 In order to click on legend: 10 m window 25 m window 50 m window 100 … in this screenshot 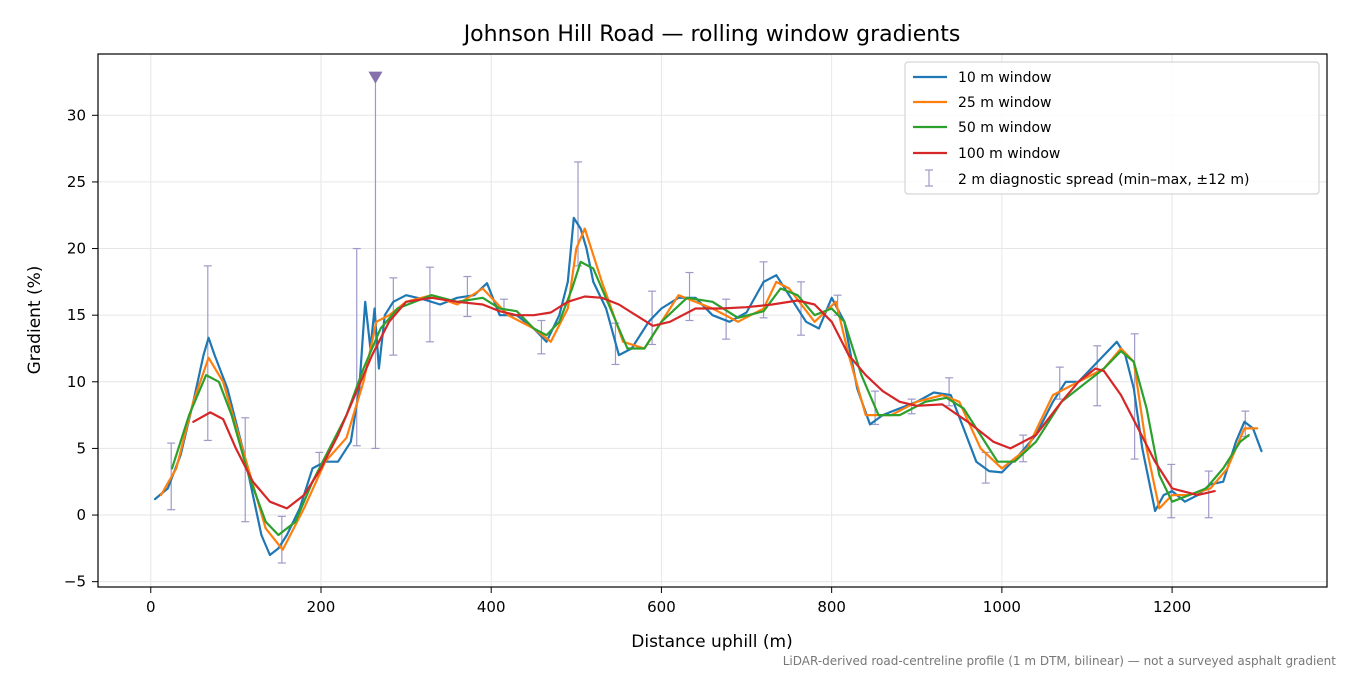, I will do `click(1112, 128)`.